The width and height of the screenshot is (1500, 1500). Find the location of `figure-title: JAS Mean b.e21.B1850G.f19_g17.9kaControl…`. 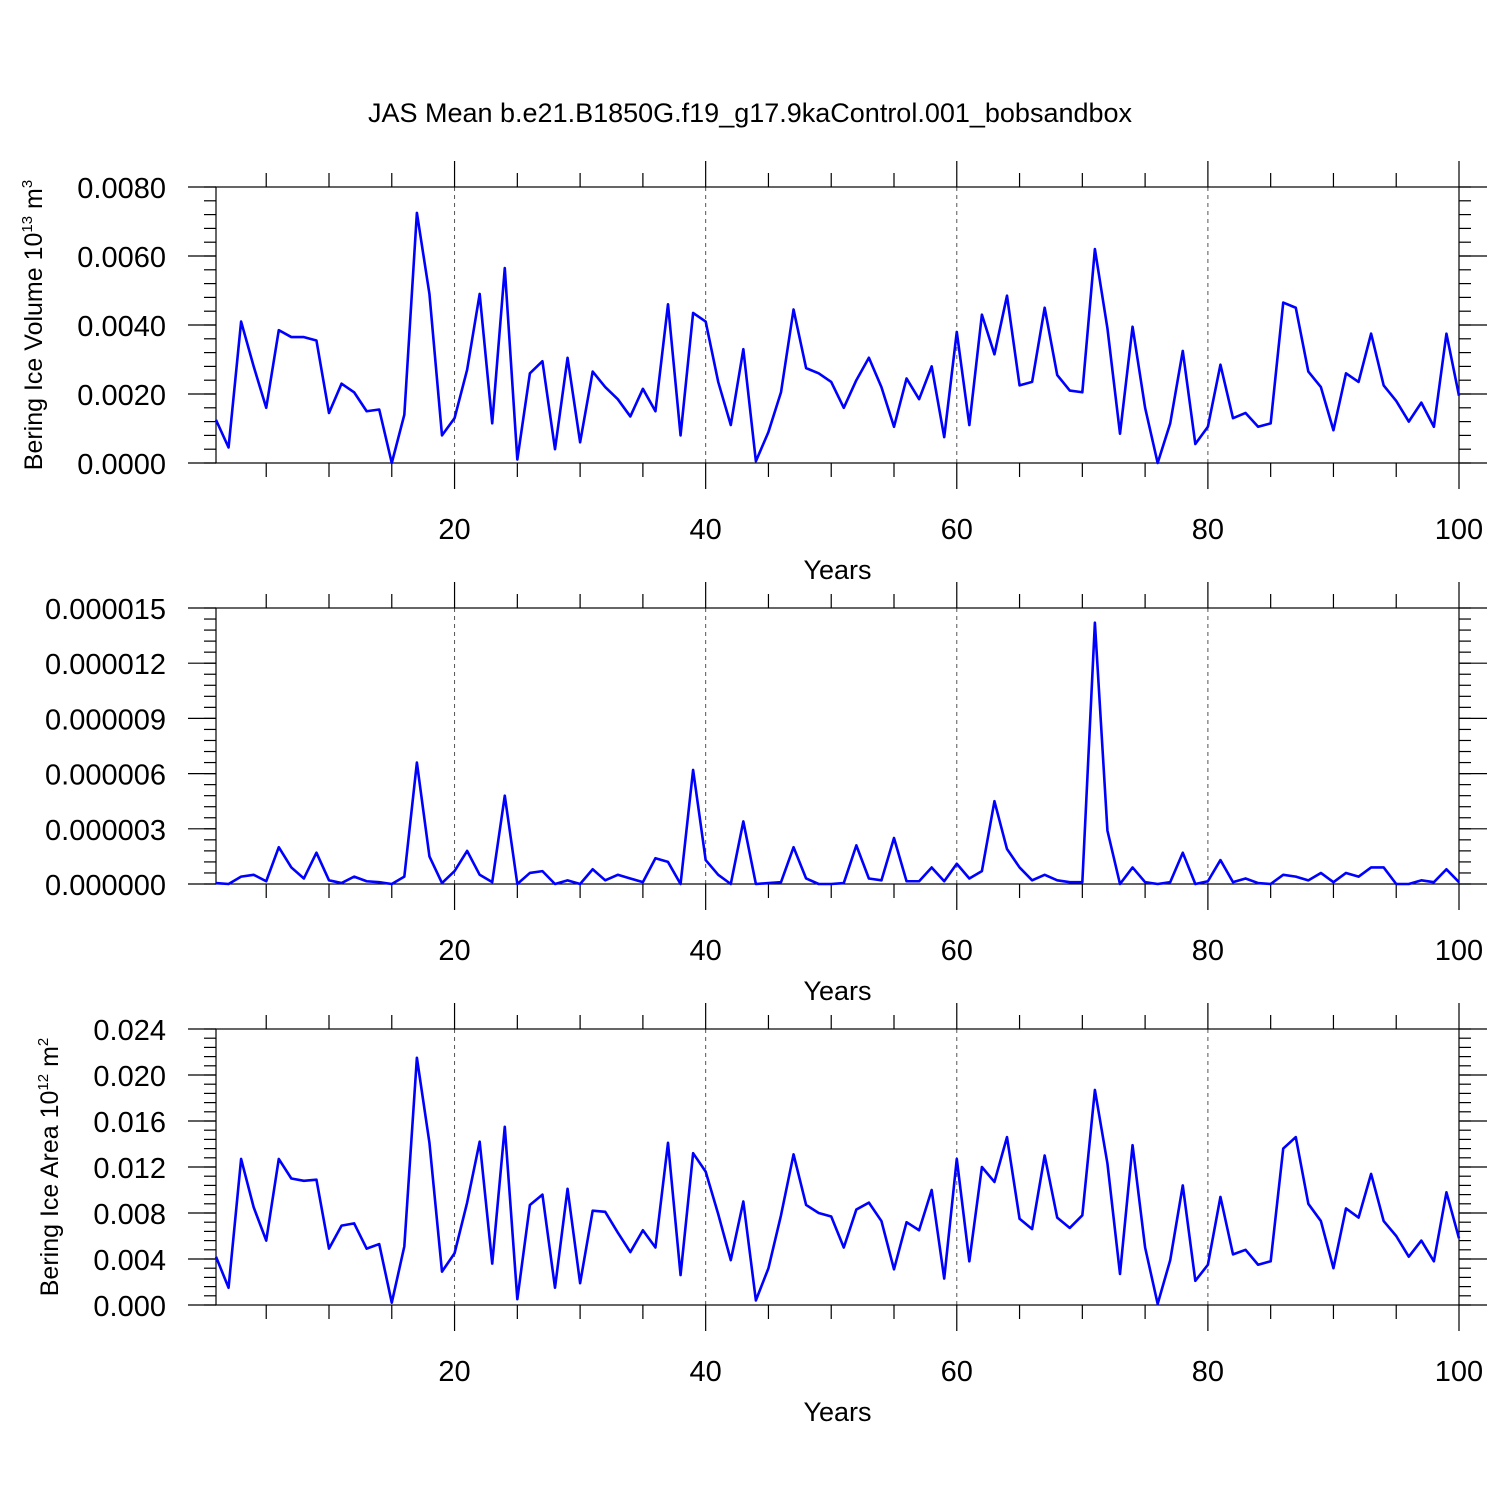

figure-title: JAS Mean b.e21.B1850G.f19_g17.9kaControl… is located at coordinates (750, 113).